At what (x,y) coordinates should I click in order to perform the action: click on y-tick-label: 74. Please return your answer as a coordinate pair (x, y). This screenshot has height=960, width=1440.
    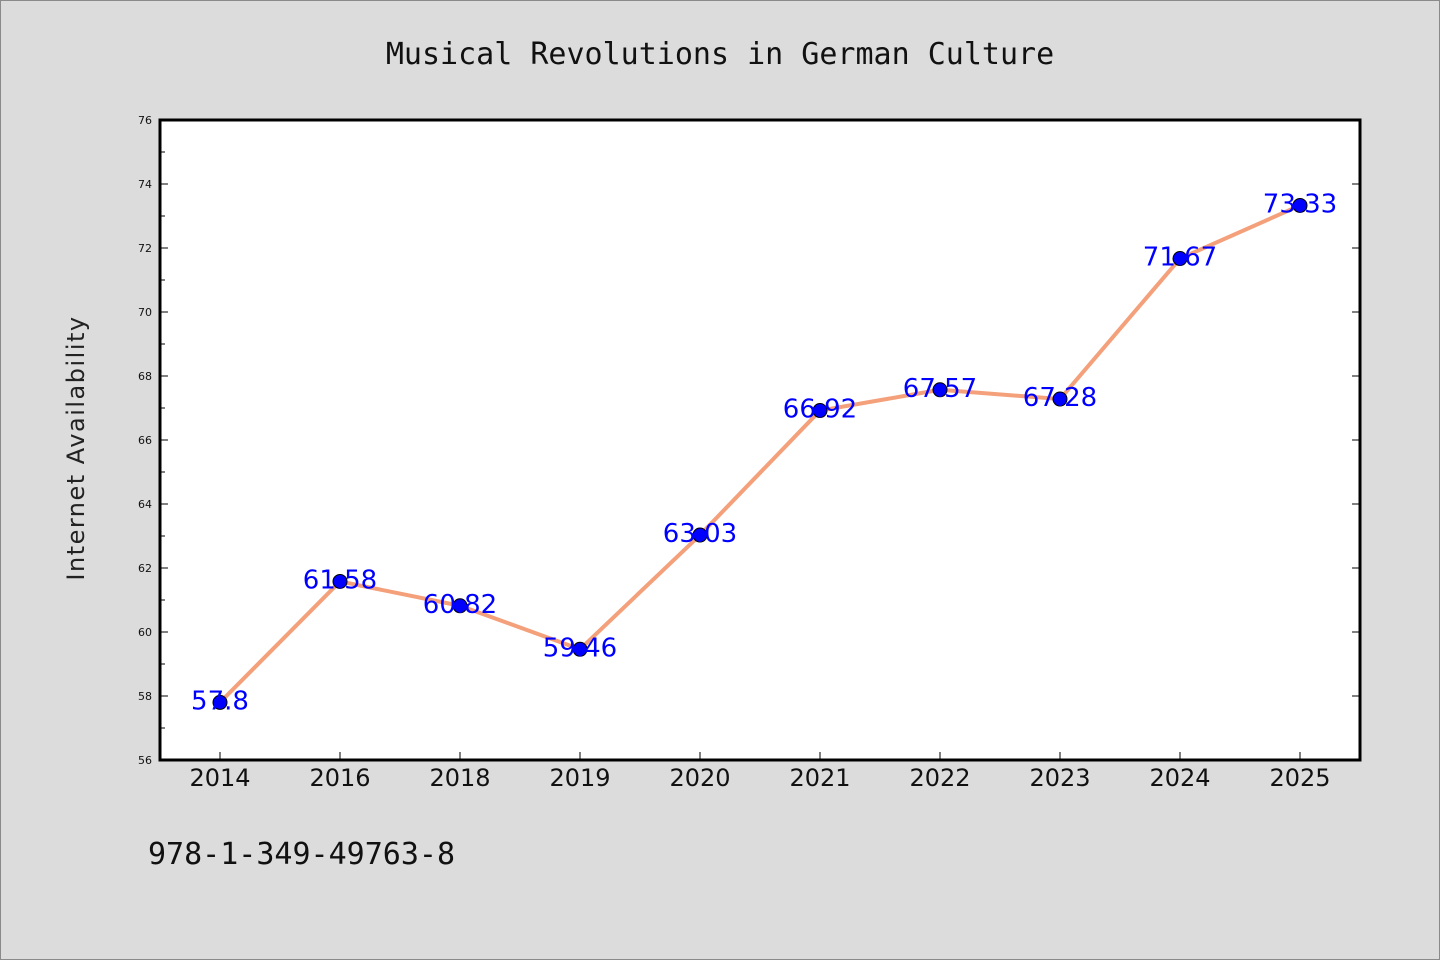
    Looking at the image, I should click on (145, 184).